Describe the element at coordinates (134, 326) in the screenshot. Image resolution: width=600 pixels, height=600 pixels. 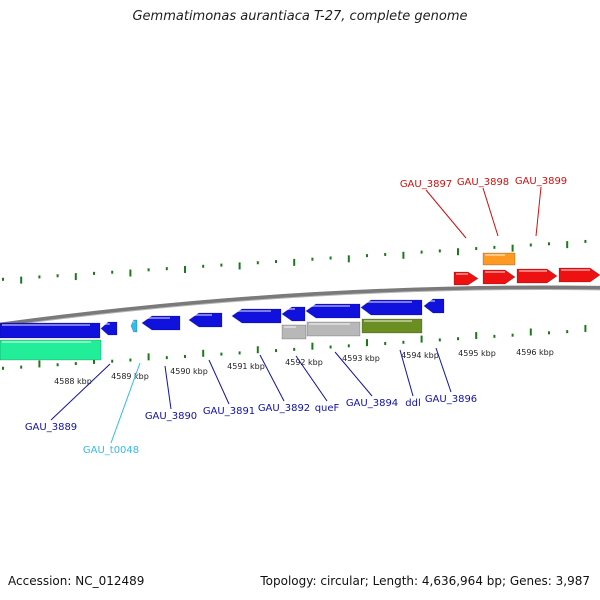
I see `gene-GAU_t0048` at that location.